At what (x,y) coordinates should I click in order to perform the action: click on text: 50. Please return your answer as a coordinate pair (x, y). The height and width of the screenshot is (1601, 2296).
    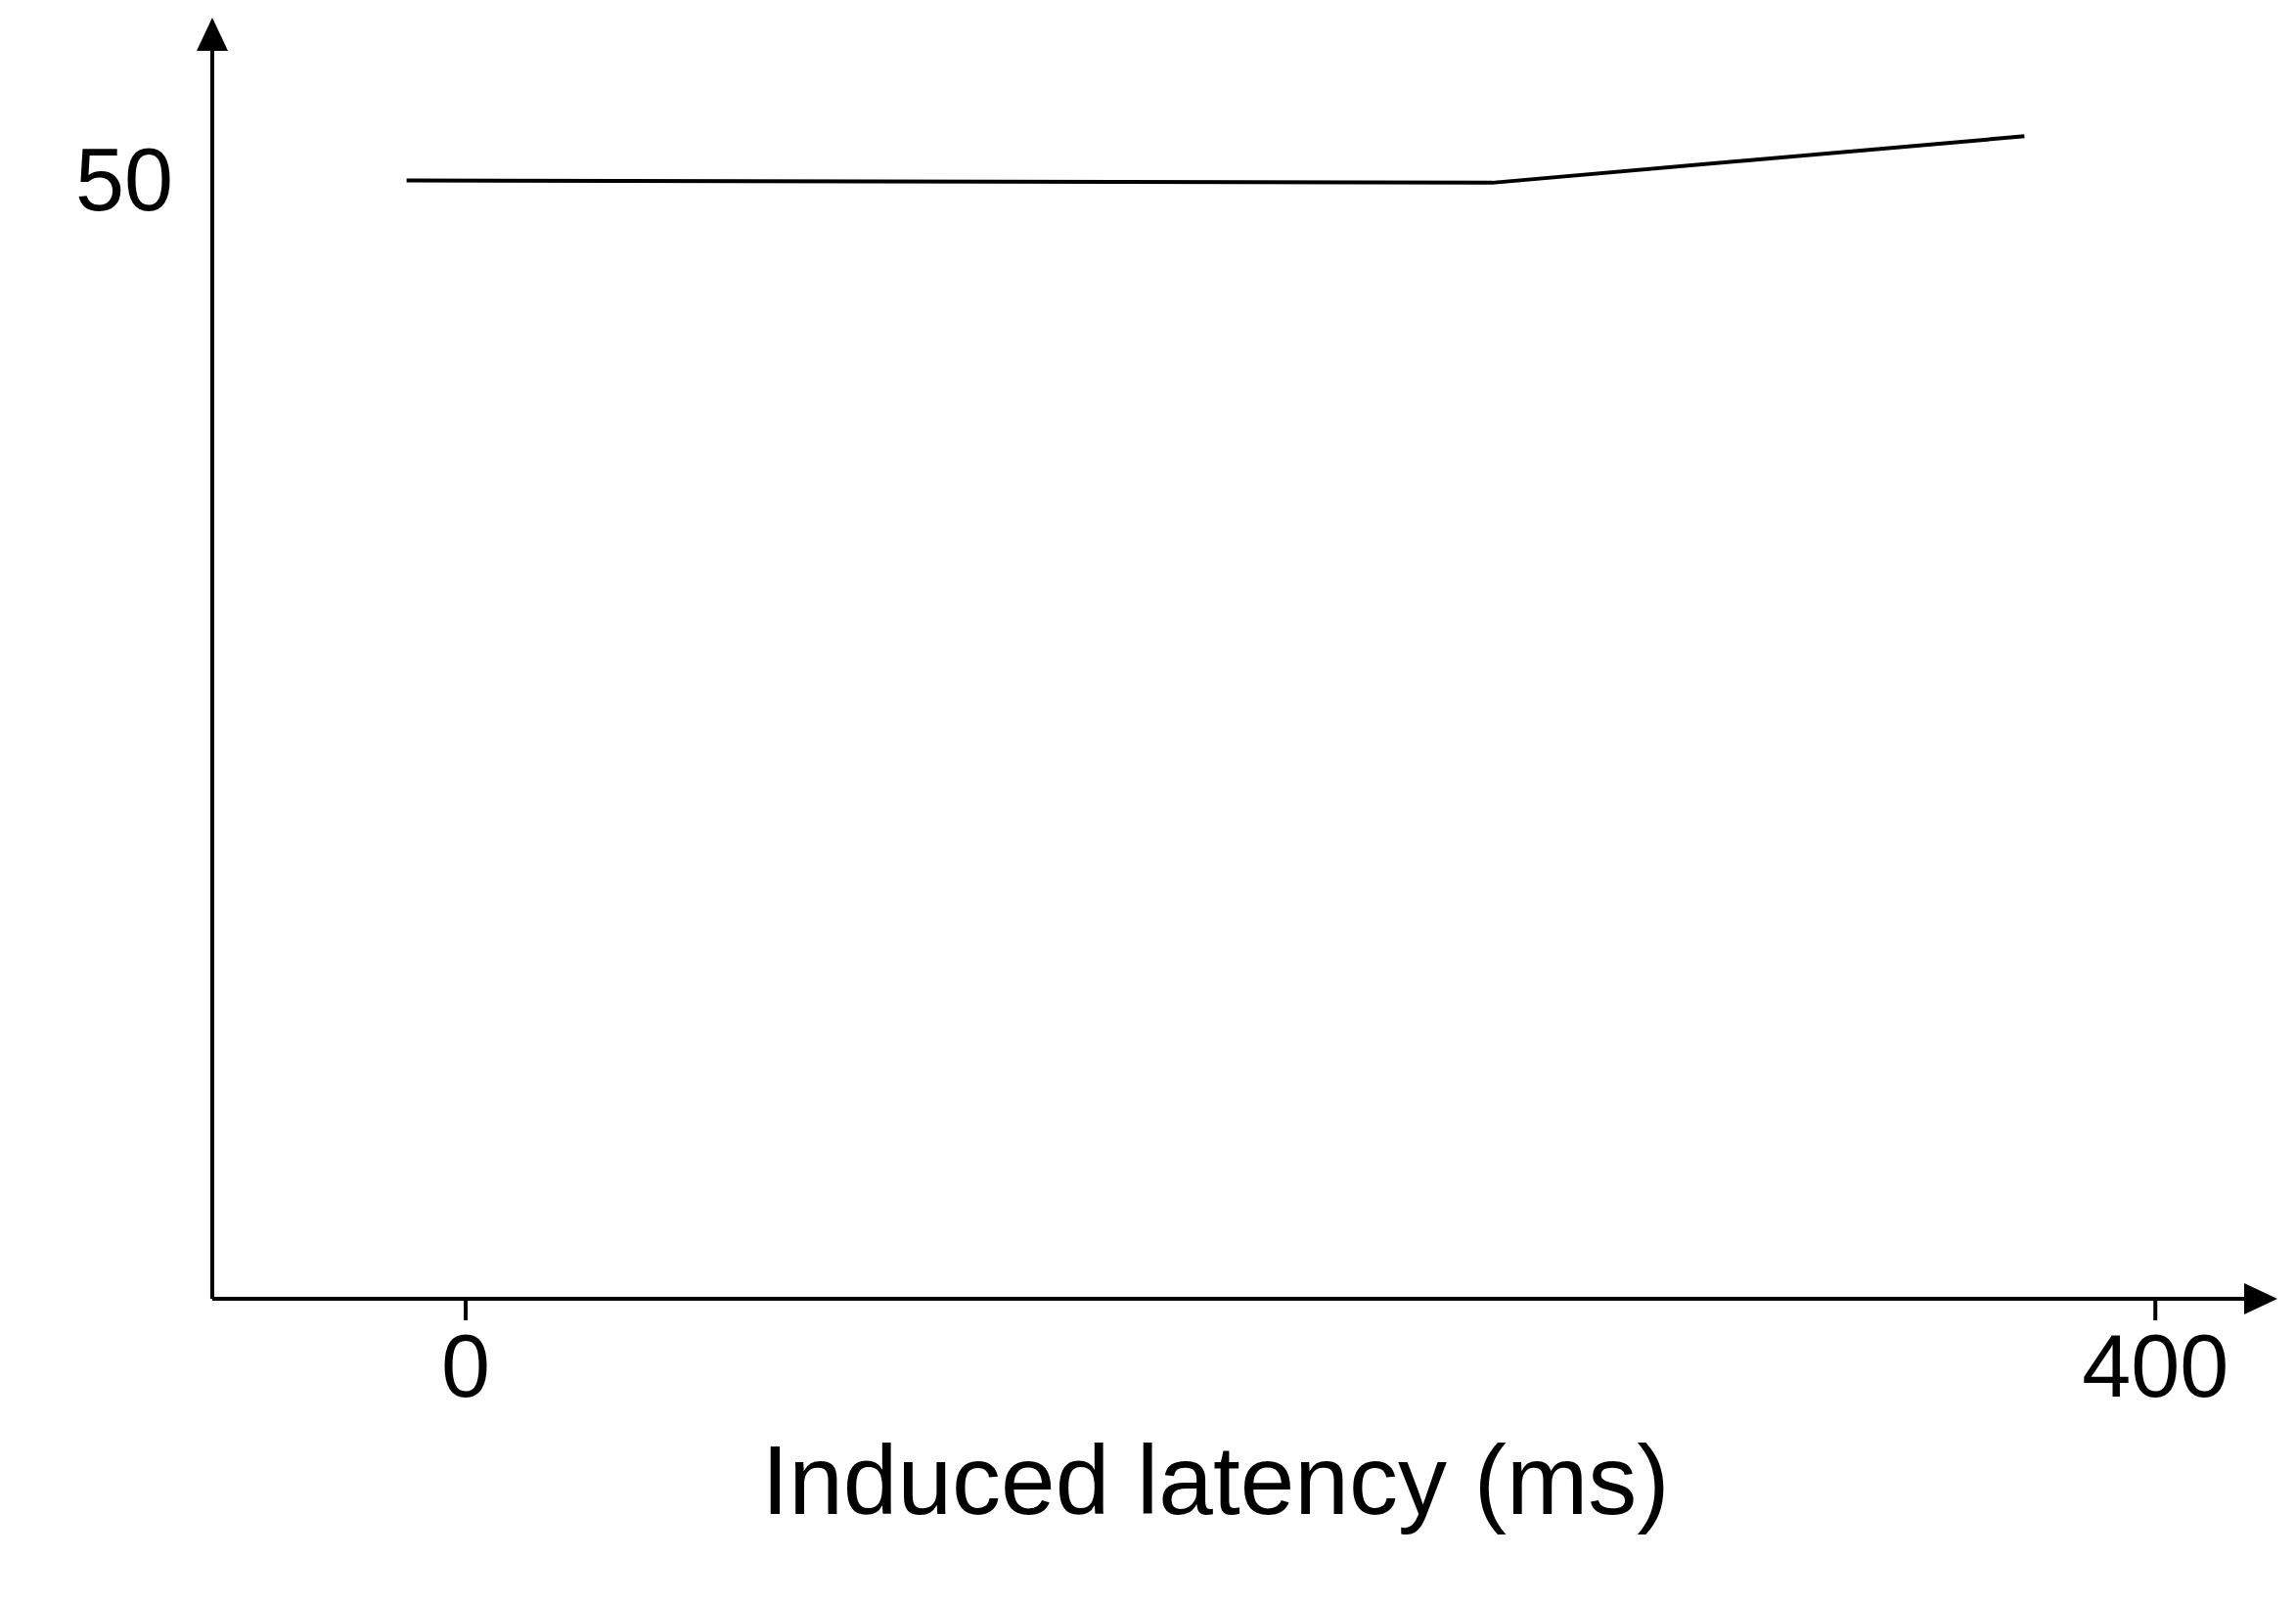
    Looking at the image, I should click on (124, 180).